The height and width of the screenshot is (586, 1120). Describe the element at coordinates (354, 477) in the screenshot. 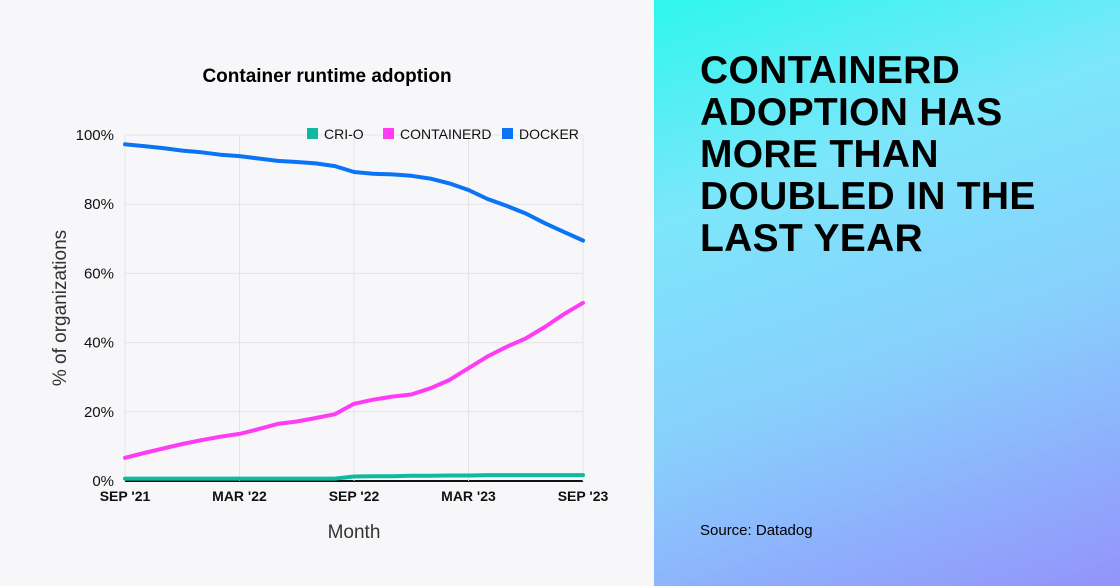

I see `series-line-cri-o` at that location.